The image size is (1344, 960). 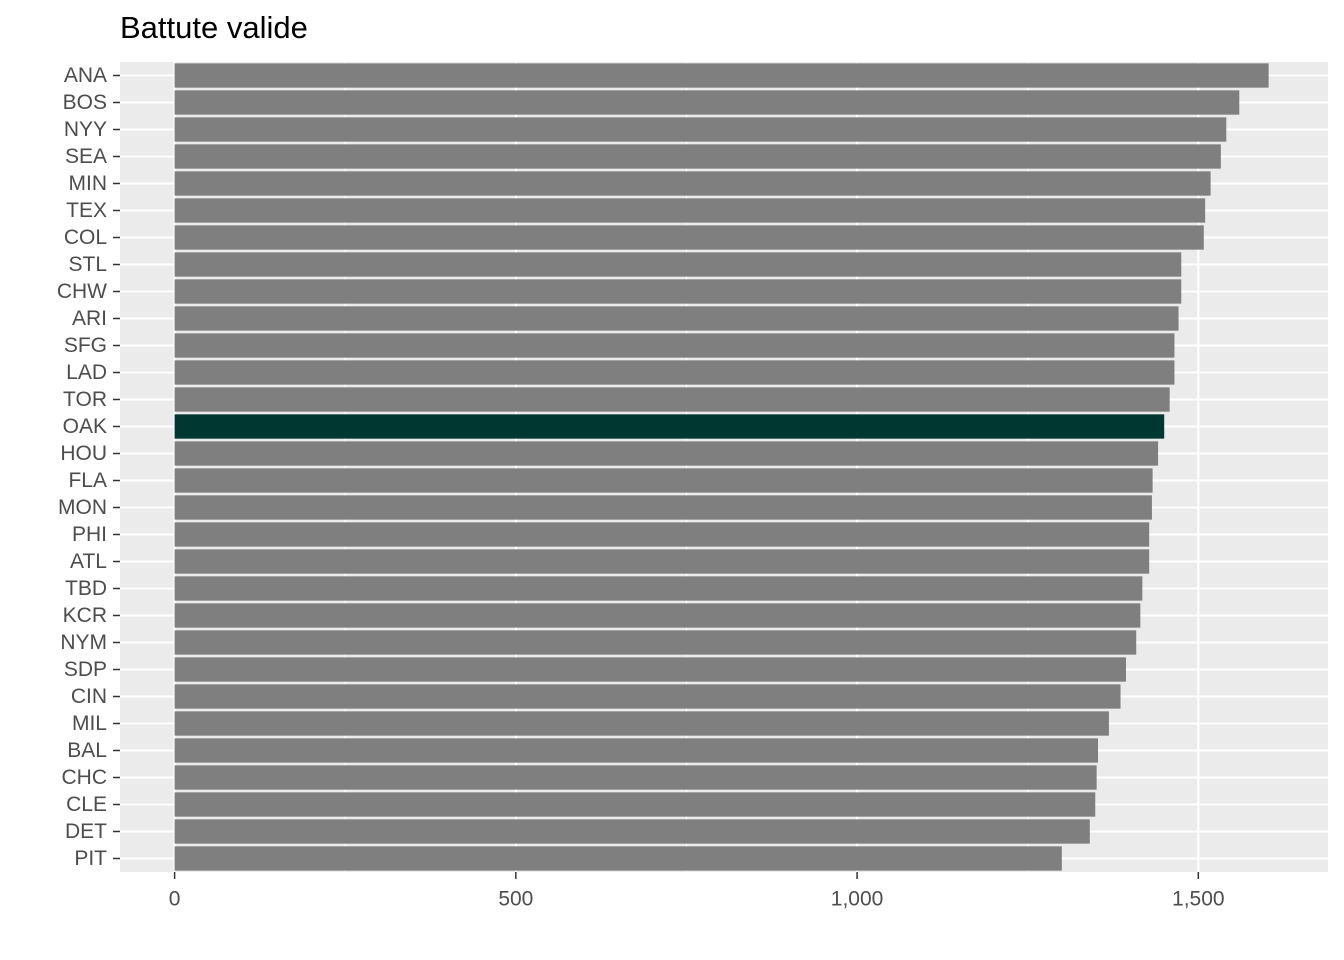 I want to click on bar-cin, so click(x=647, y=696).